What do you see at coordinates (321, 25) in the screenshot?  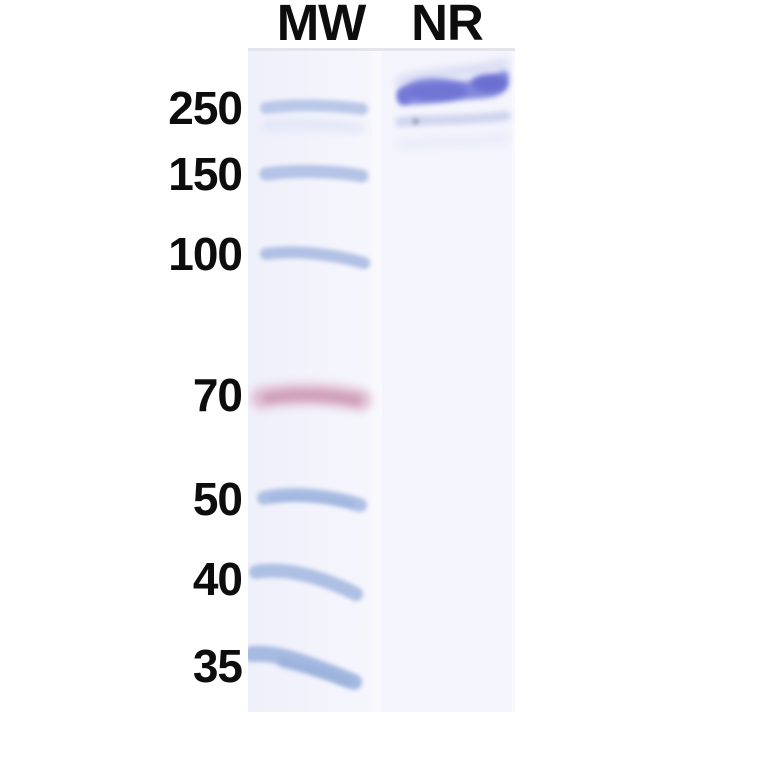 I see `lane-label-mw: MW` at bounding box center [321, 25].